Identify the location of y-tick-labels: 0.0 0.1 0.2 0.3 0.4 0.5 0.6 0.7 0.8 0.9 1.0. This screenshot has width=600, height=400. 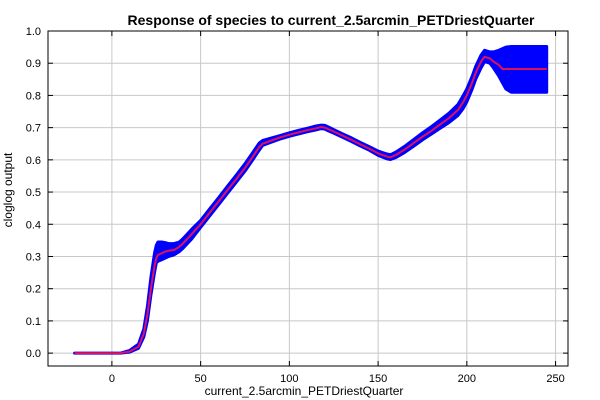
(33, 193).